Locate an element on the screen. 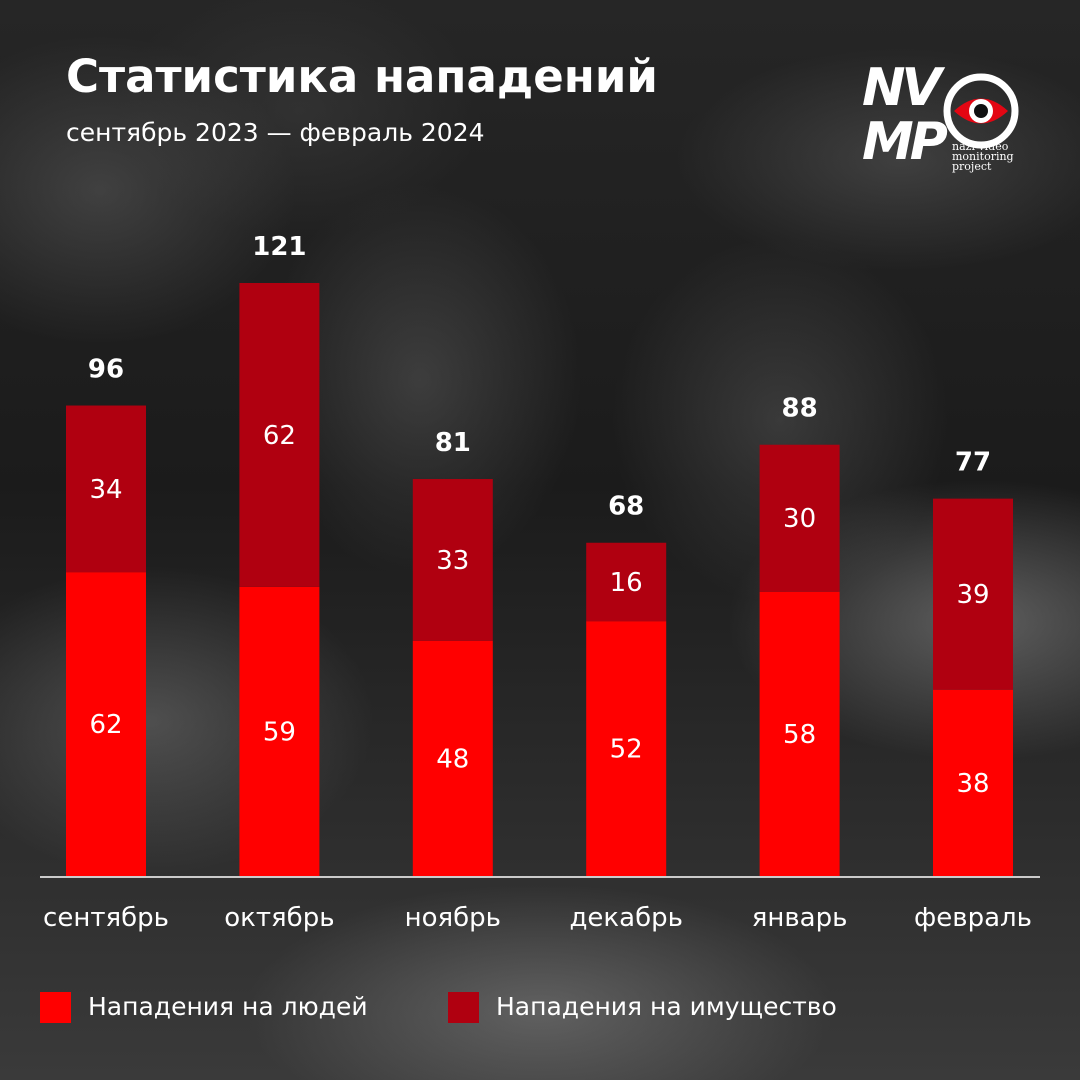 The width and height of the screenshot is (1080, 1080). segment-value-label: 59 is located at coordinates (279, 732).